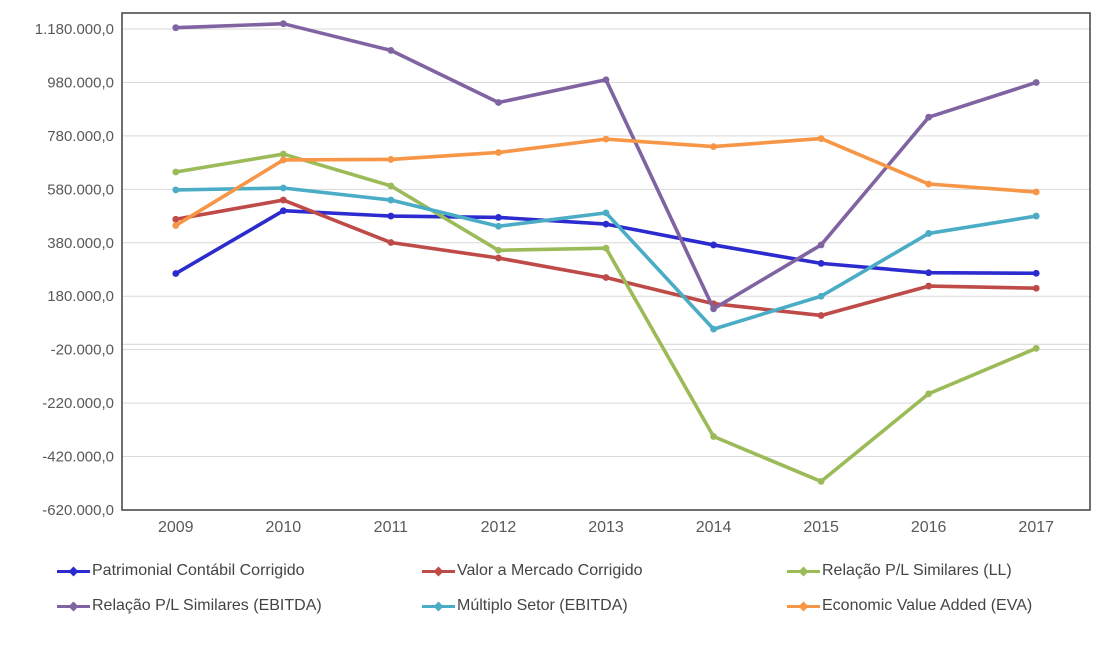  Describe the element at coordinates (714, 527) in the screenshot. I see `x-axis-tick-label: 2014` at that location.